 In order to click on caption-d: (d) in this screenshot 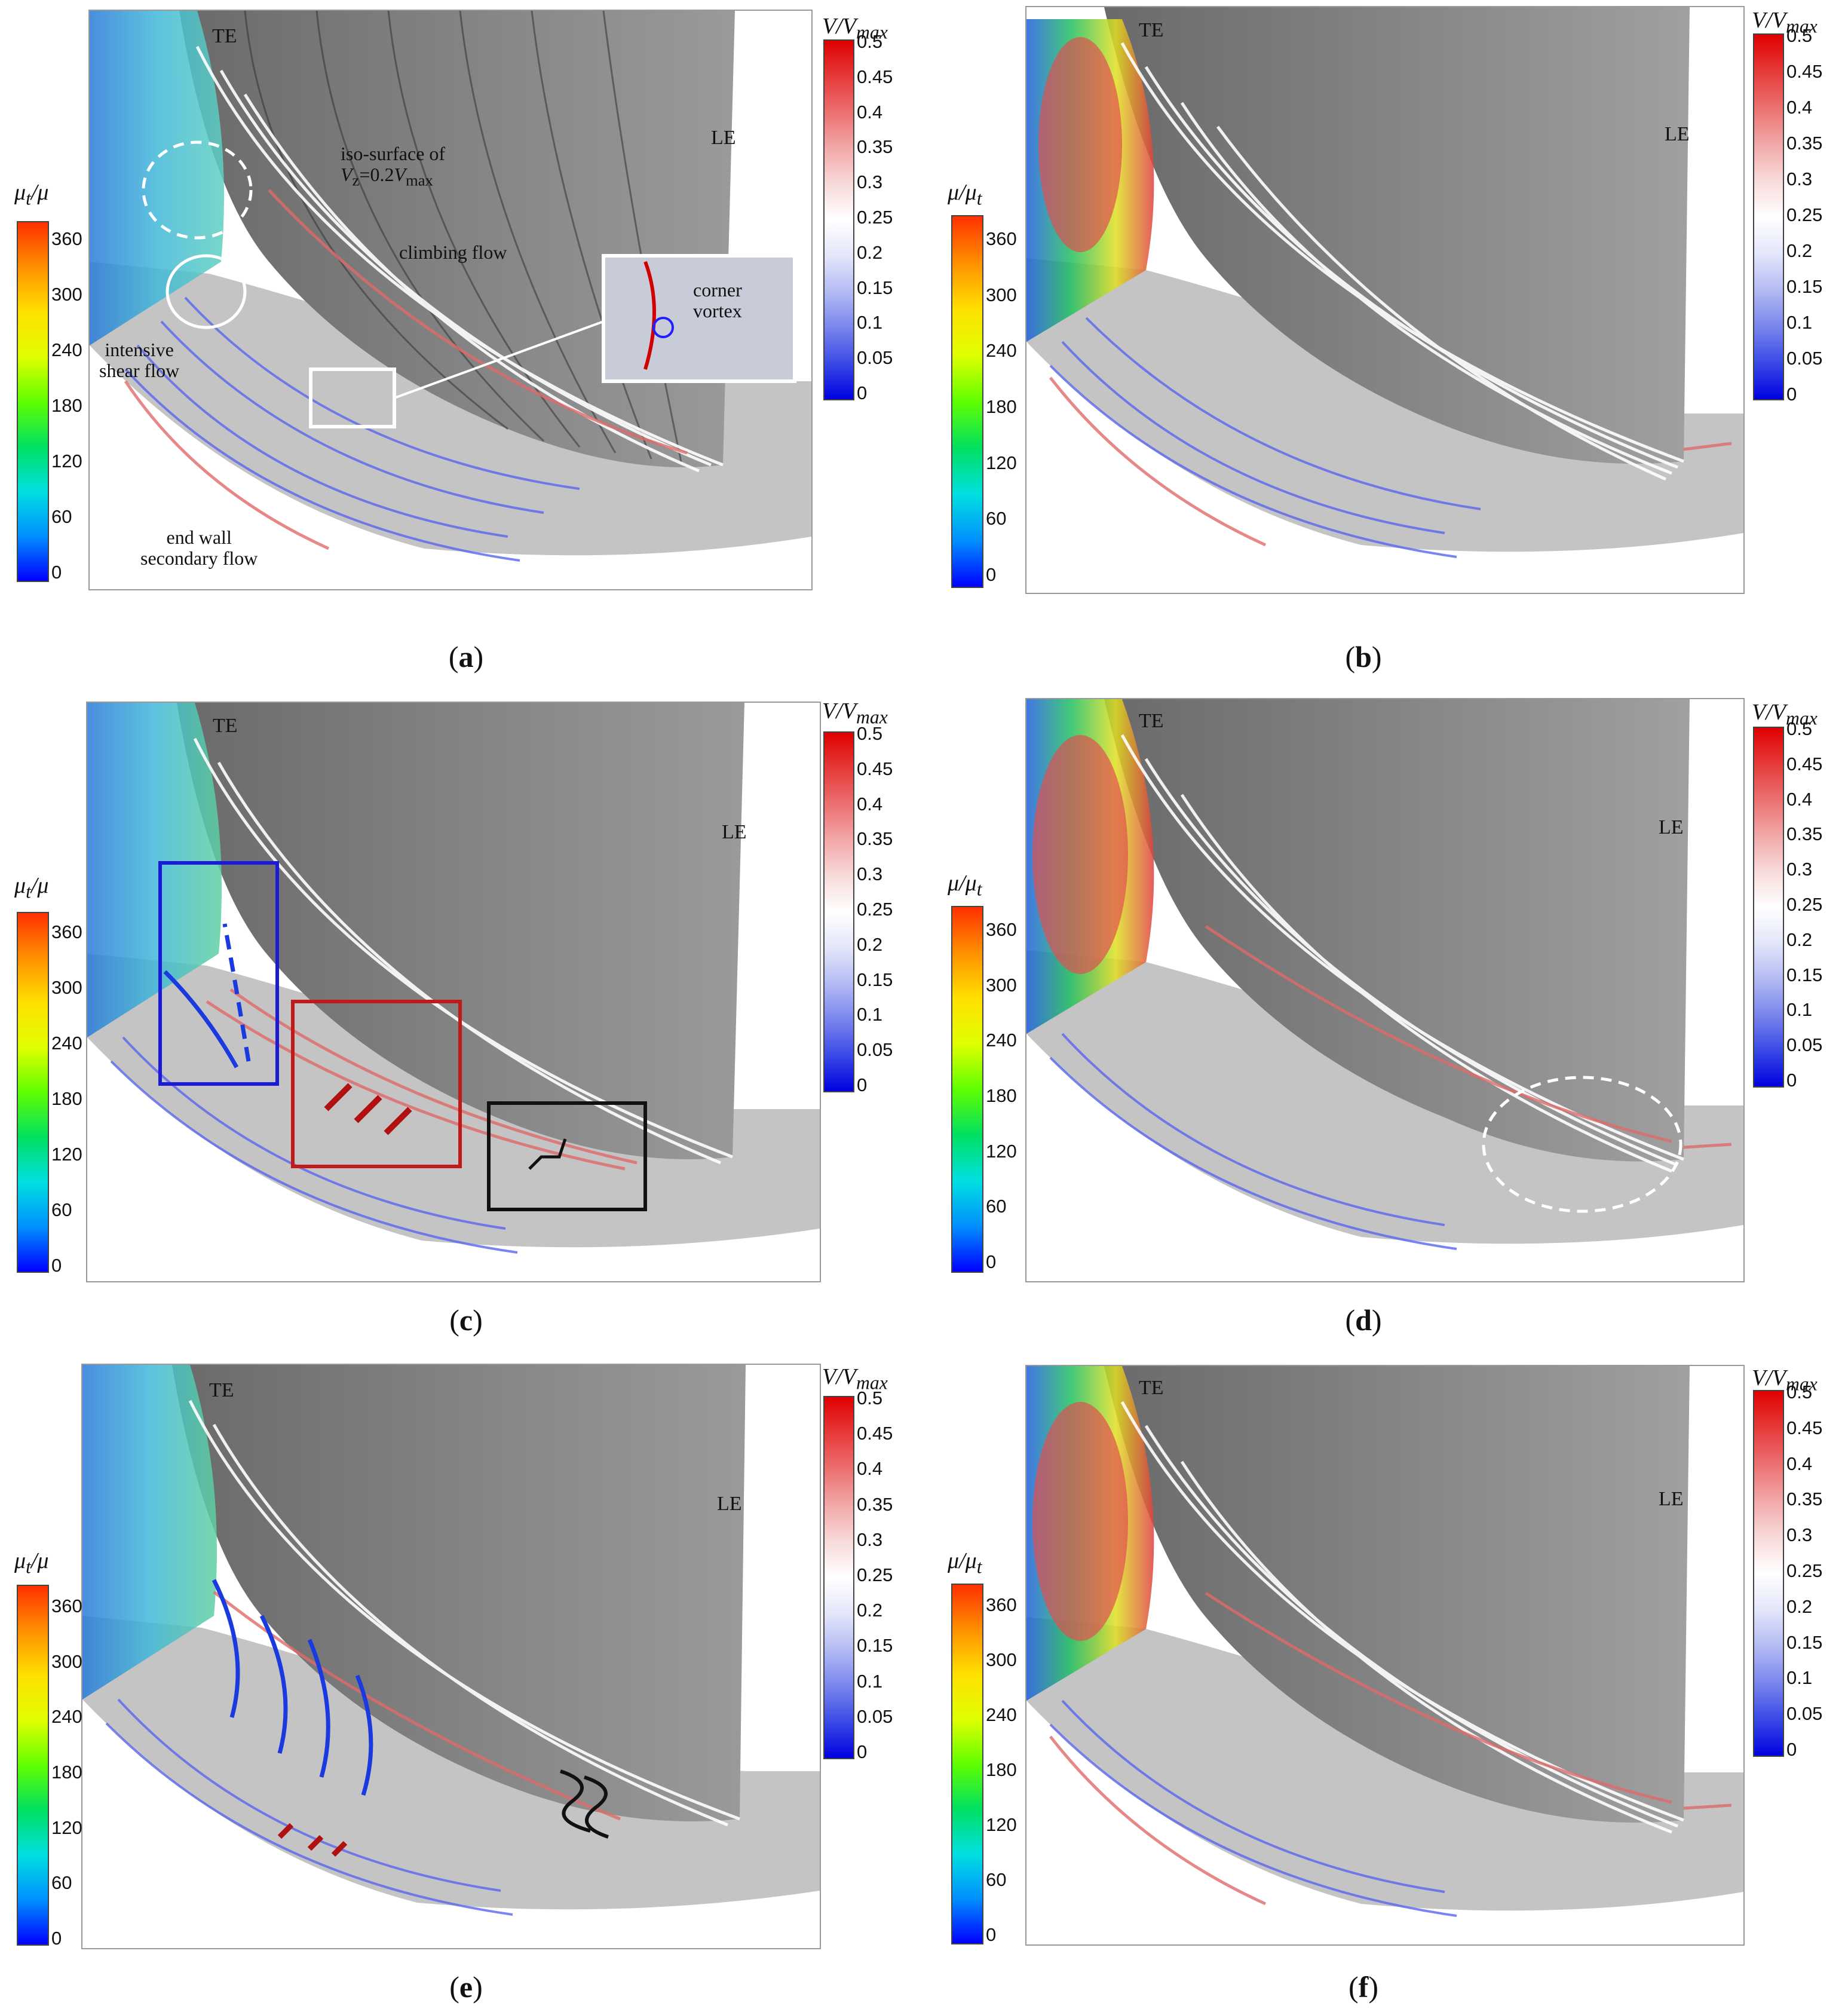, I will do `click(1363, 1320)`.